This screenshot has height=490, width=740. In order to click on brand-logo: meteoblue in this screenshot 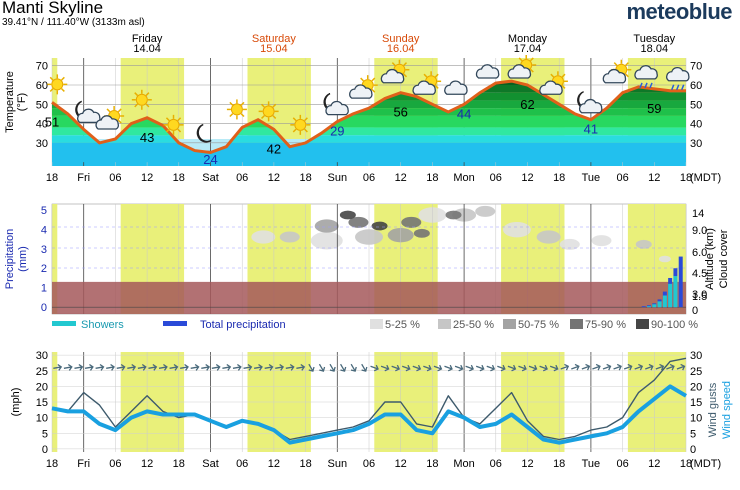, I will do `click(679, 12)`.